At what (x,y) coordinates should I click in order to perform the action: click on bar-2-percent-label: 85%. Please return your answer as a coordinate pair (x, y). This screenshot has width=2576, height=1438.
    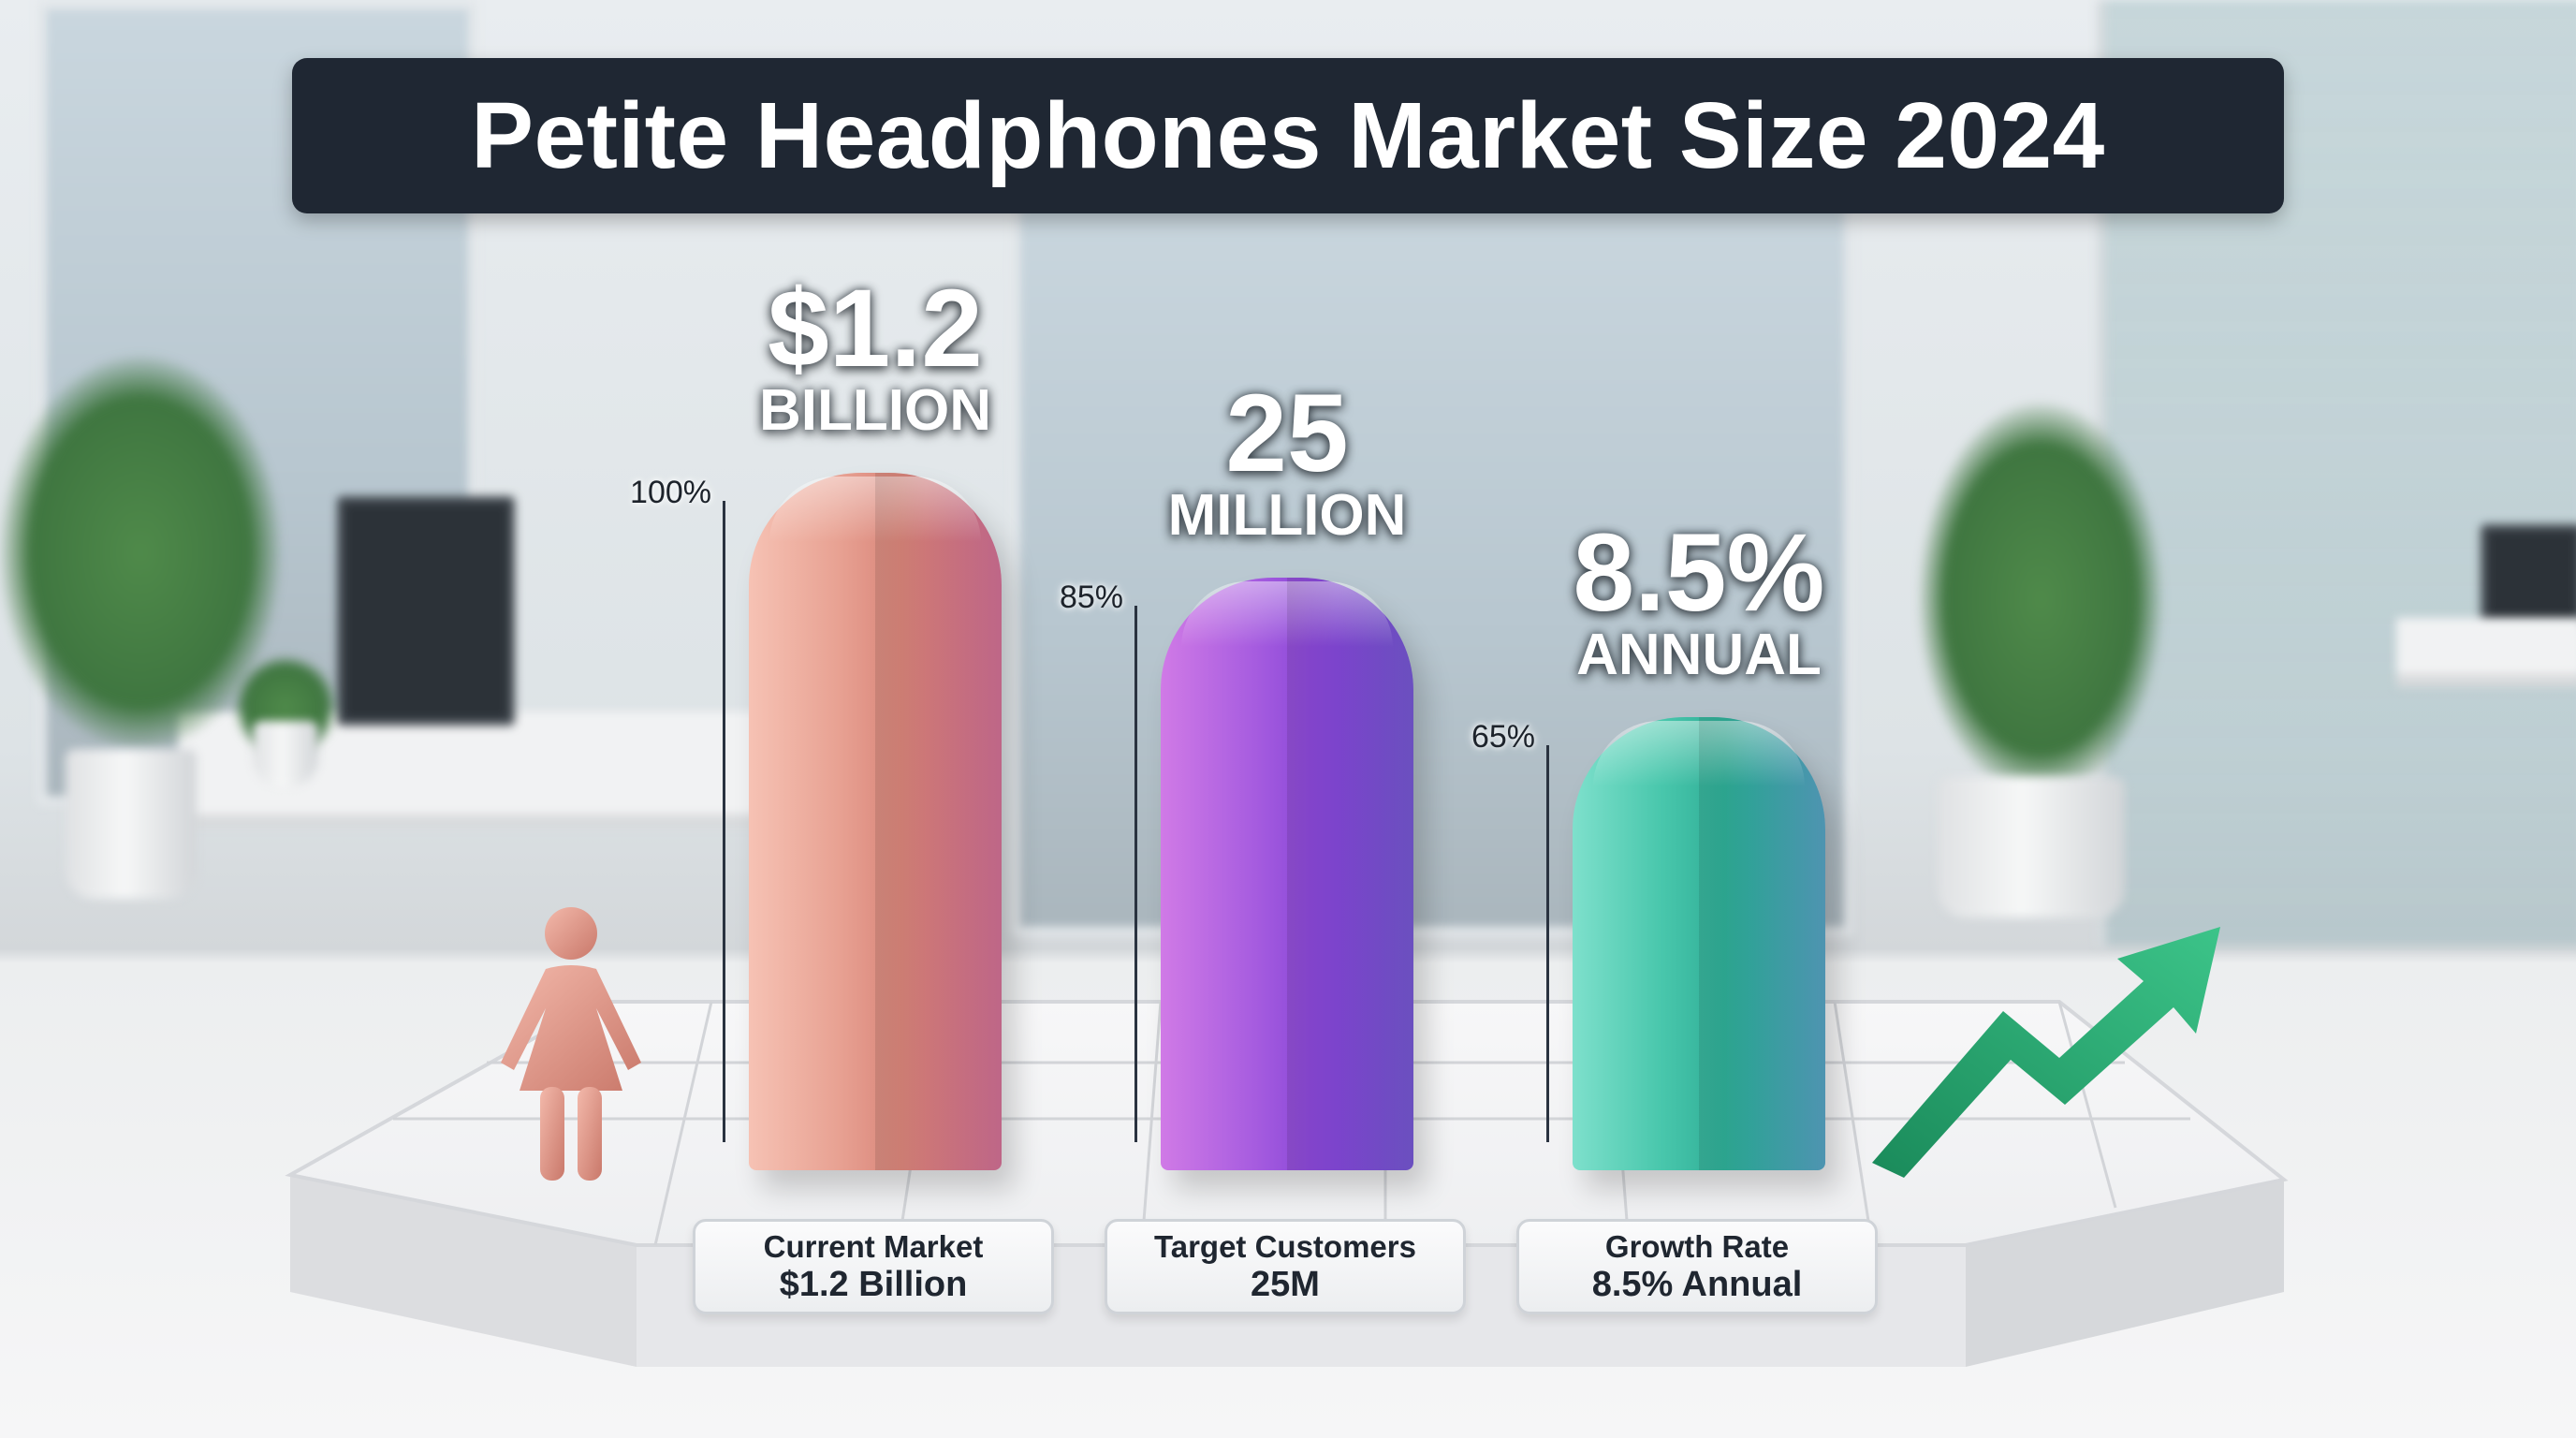
    Looking at the image, I should click on (1091, 597).